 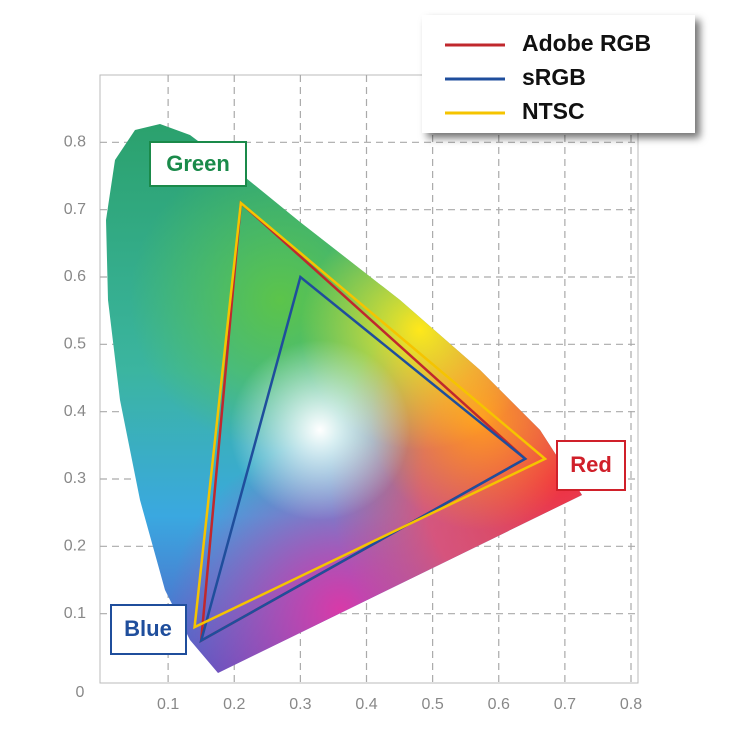 I want to click on x-tick-label: 0.3, so click(x=300, y=704).